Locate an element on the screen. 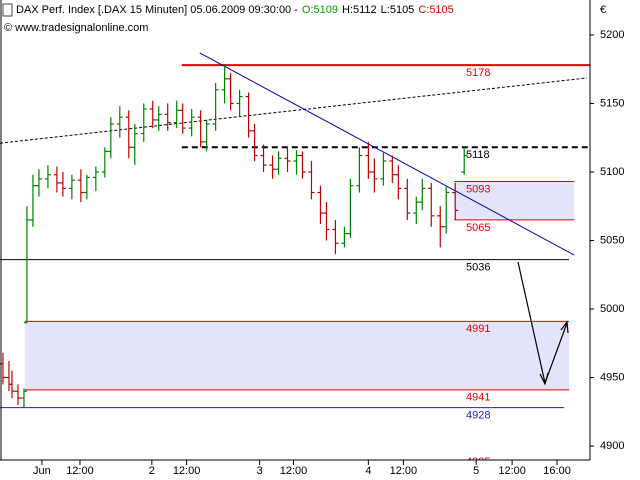  x-tick-label: 5 is located at coordinates (476, 471).